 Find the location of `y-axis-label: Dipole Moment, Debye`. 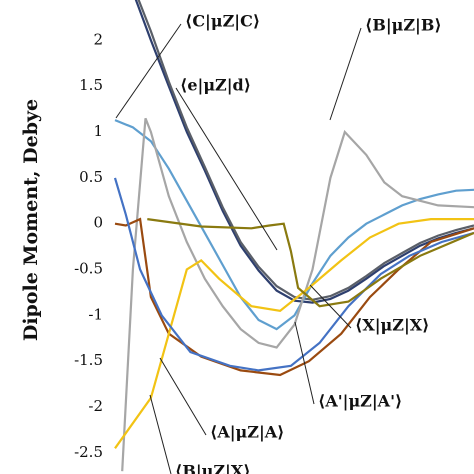

y-axis-label: Dipole Moment, Debye is located at coordinates (31, 220).